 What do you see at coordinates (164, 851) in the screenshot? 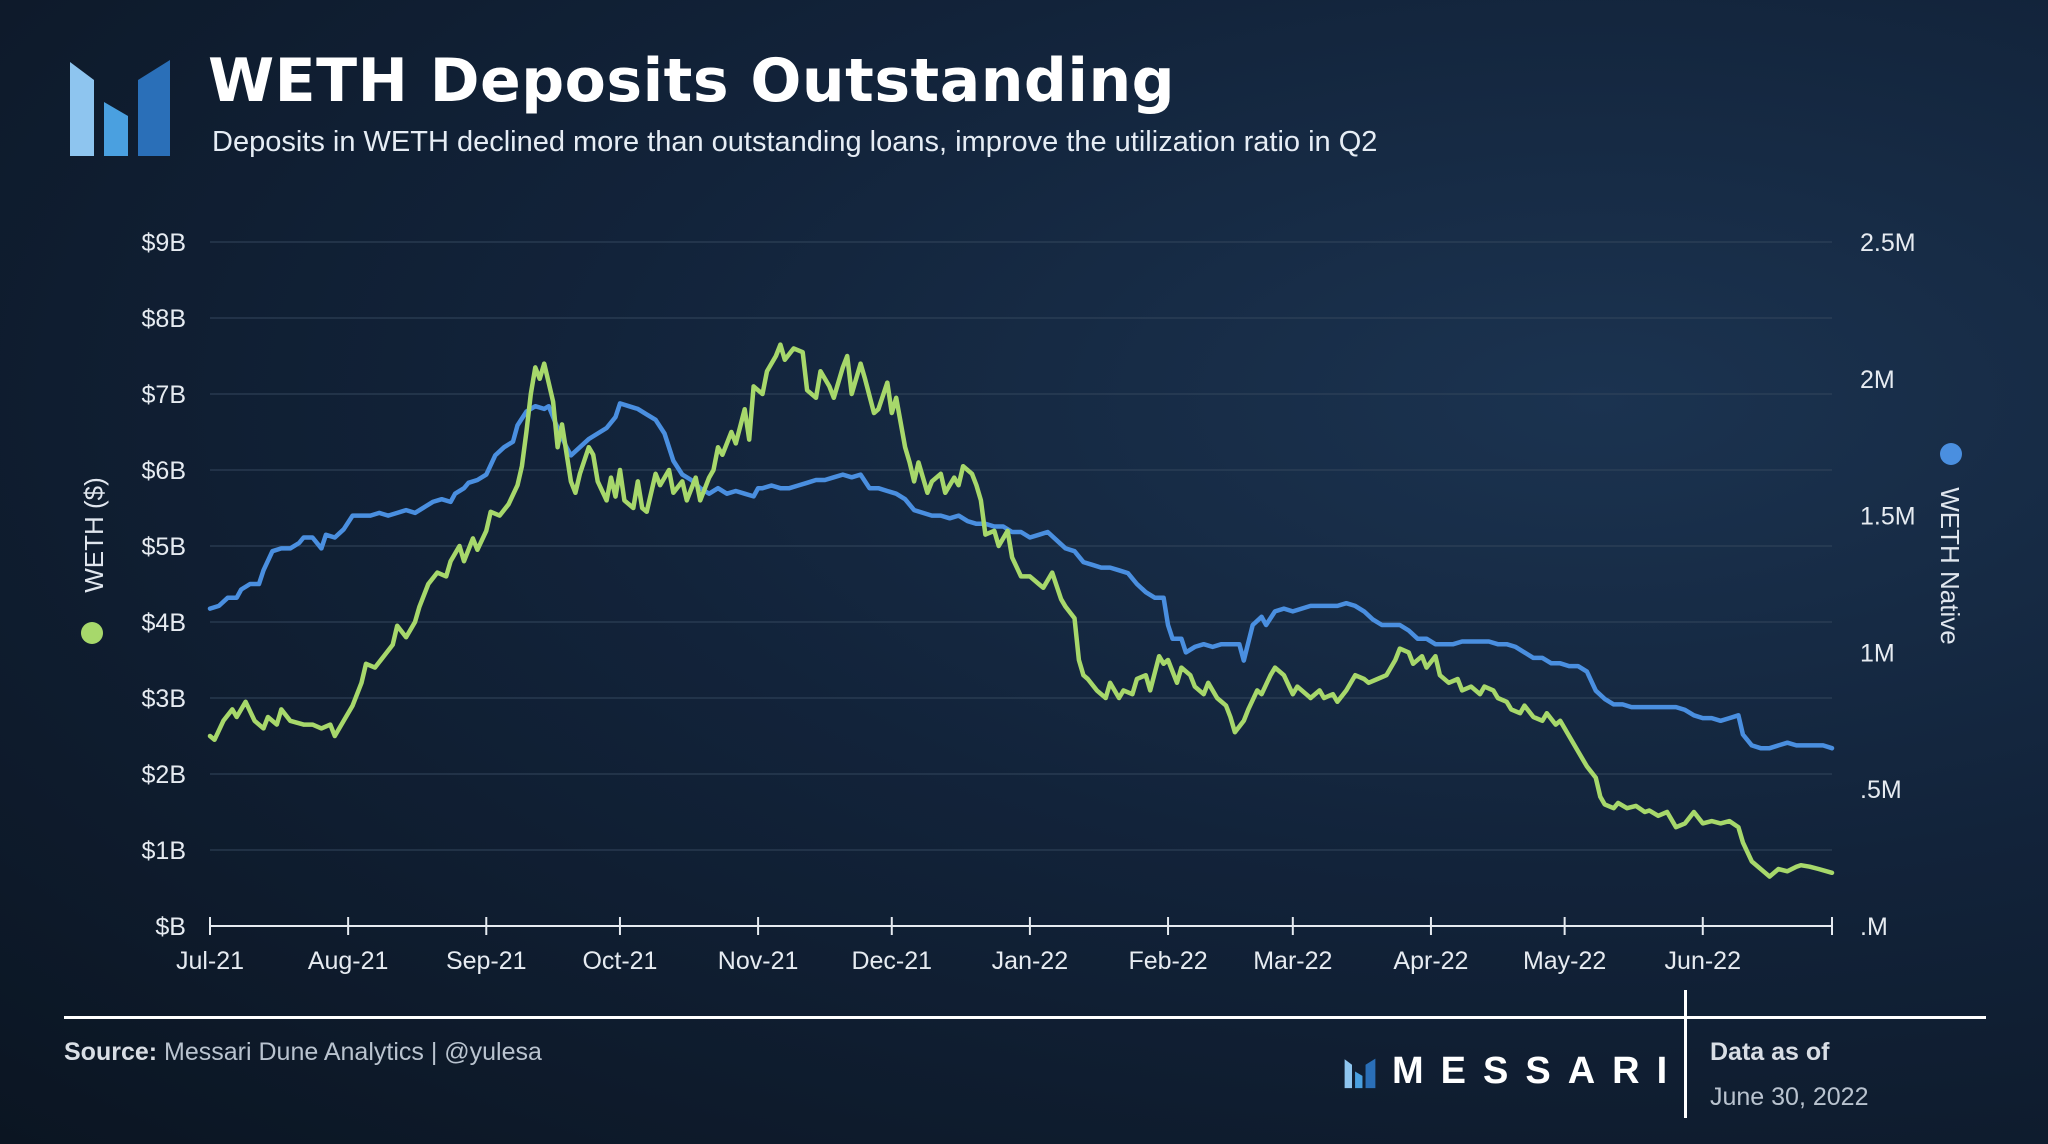
I see `y-left-tick-label: $1B` at bounding box center [164, 851].